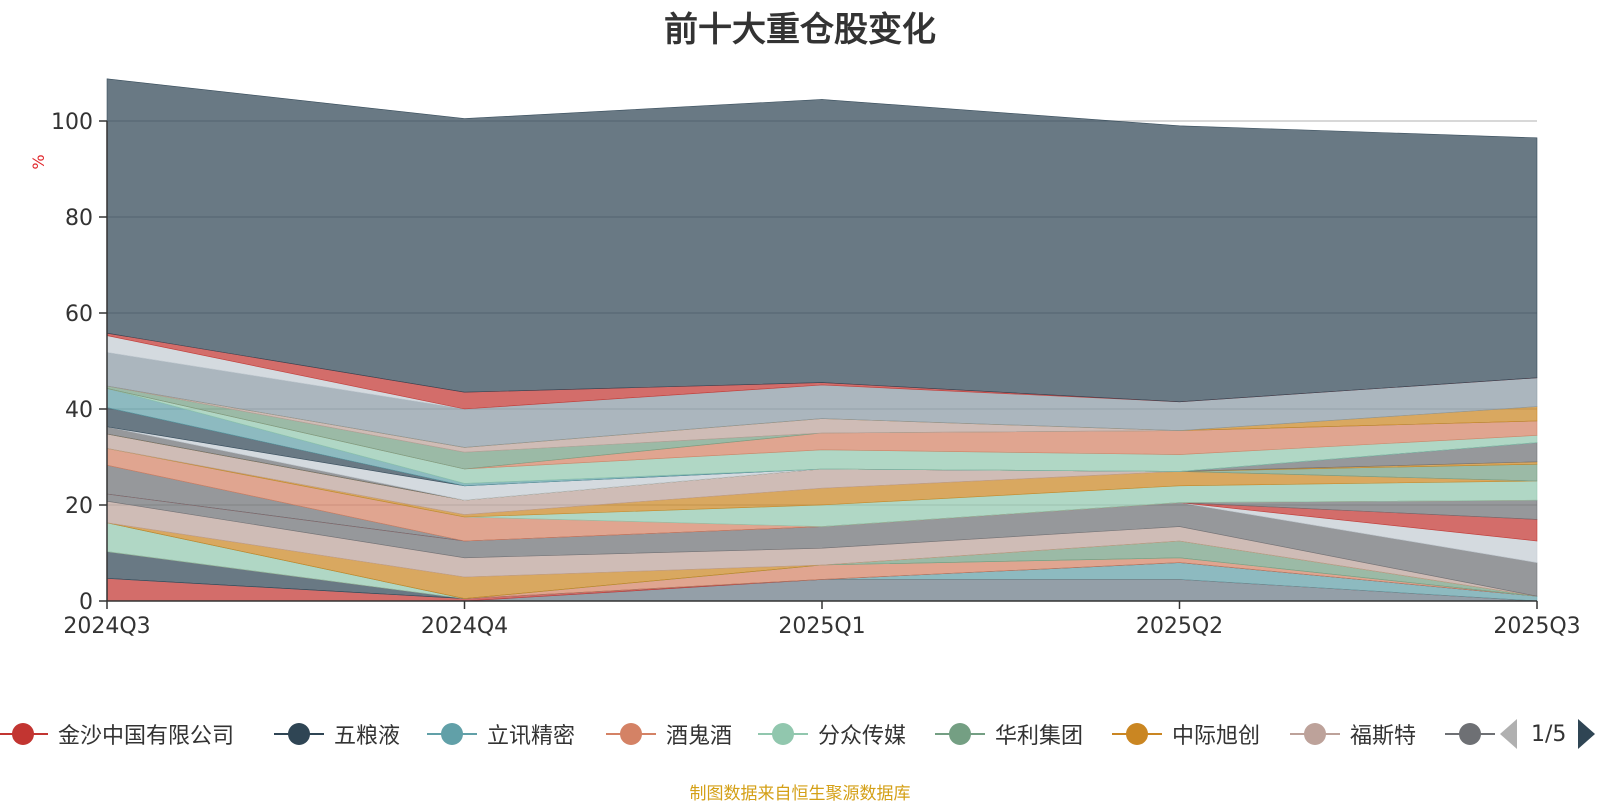 The image size is (1600, 804). I want to click on legend-item: 五粮液, so click(337, 734).